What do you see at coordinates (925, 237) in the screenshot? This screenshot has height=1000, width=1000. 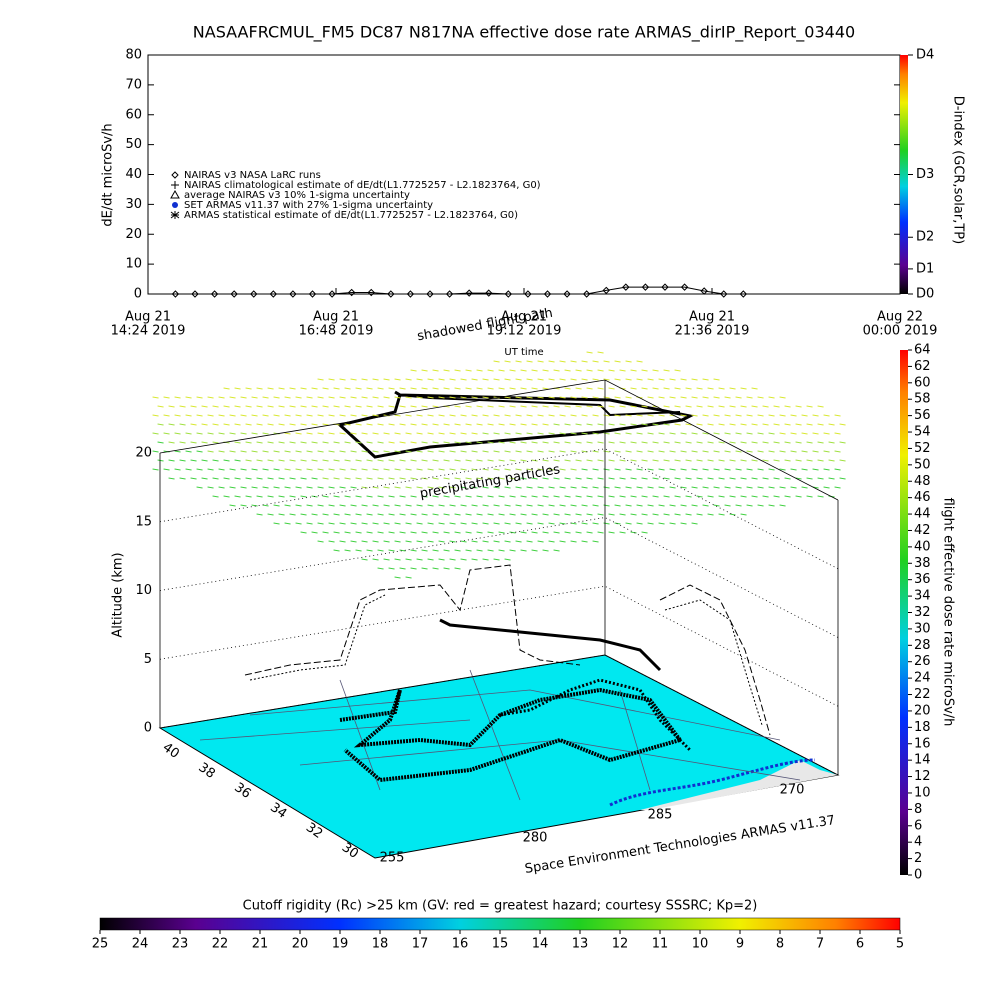 I see `y2-tick-label: D2` at bounding box center [925, 237].